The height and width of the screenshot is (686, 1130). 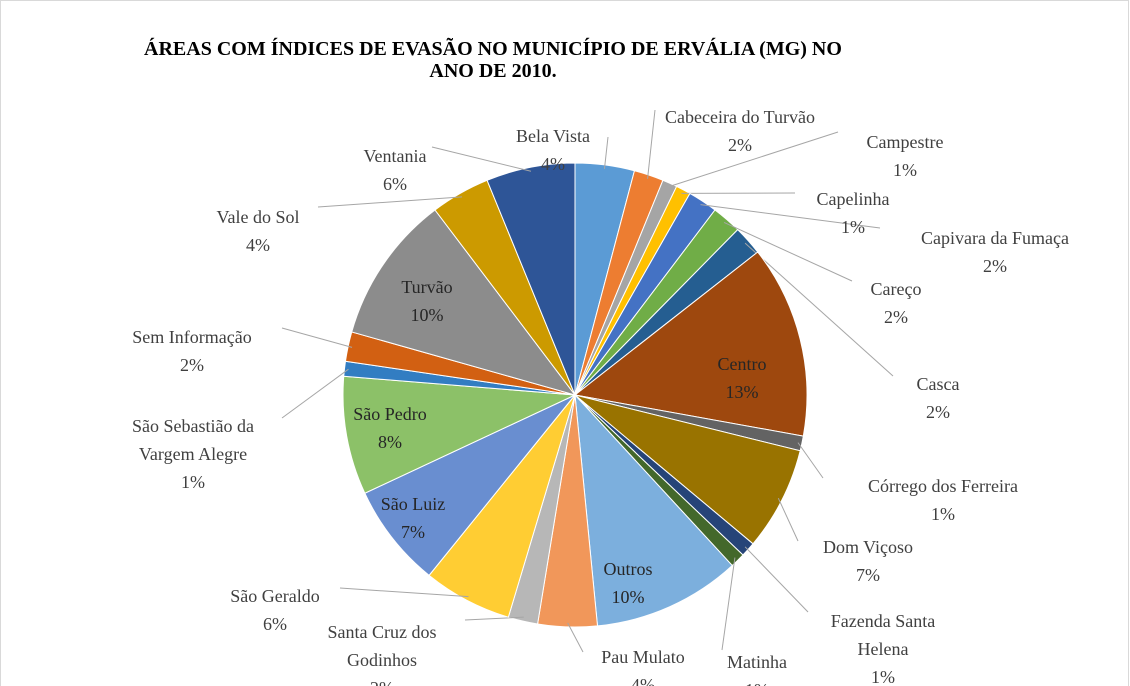 What do you see at coordinates (382, 646) in the screenshot?
I see `slice-name: Santa Cruz dos Godinhos` at bounding box center [382, 646].